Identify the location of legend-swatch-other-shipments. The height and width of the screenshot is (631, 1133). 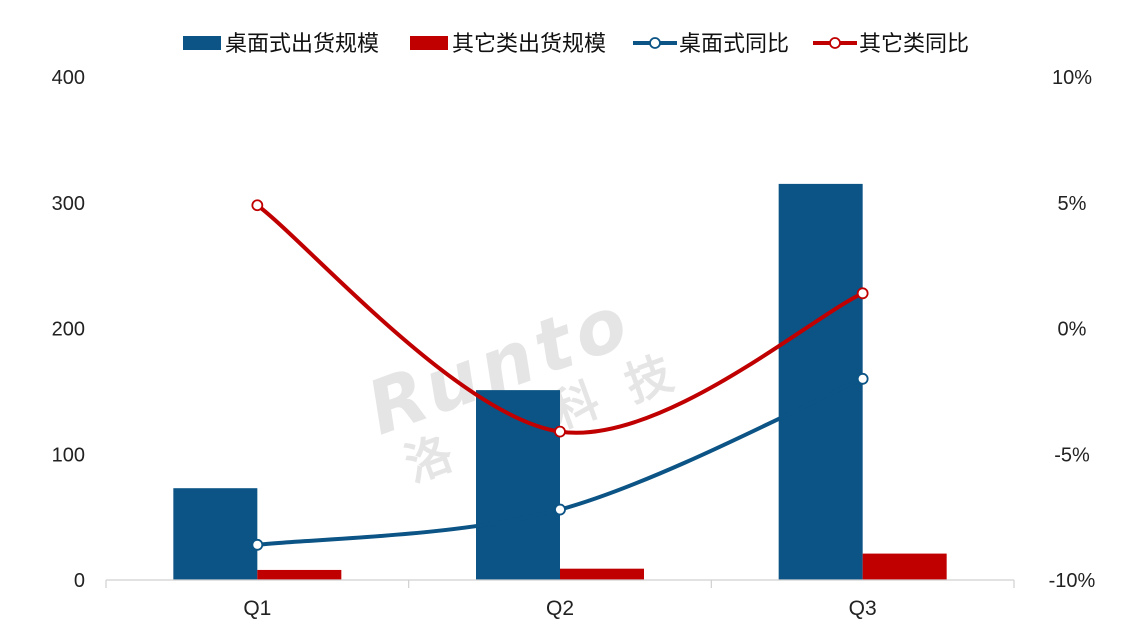
(429, 43).